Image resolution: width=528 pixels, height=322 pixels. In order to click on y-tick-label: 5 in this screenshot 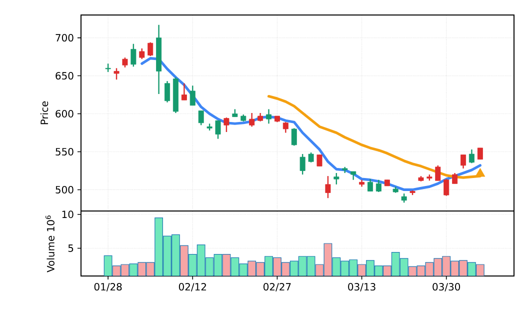, I will do `click(71, 248)`.